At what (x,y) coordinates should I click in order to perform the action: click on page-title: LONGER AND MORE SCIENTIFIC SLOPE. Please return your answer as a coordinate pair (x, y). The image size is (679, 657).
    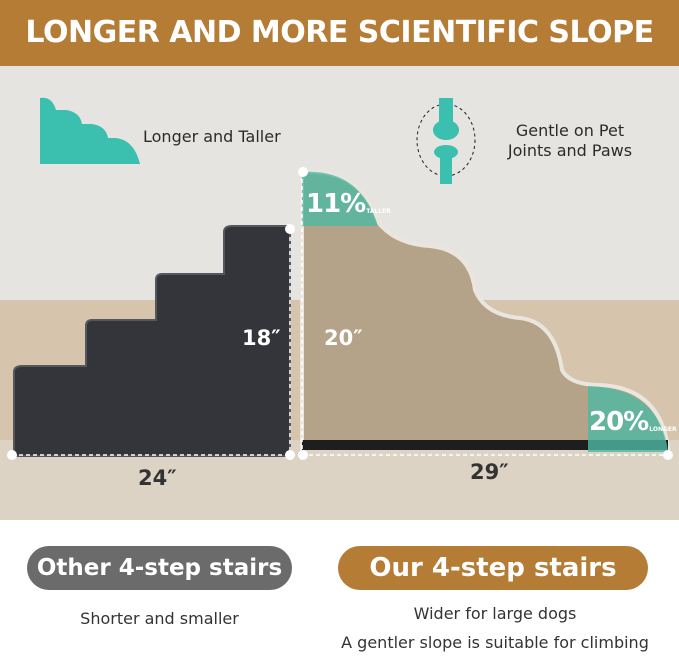
    Looking at the image, I should click on (339, 33).